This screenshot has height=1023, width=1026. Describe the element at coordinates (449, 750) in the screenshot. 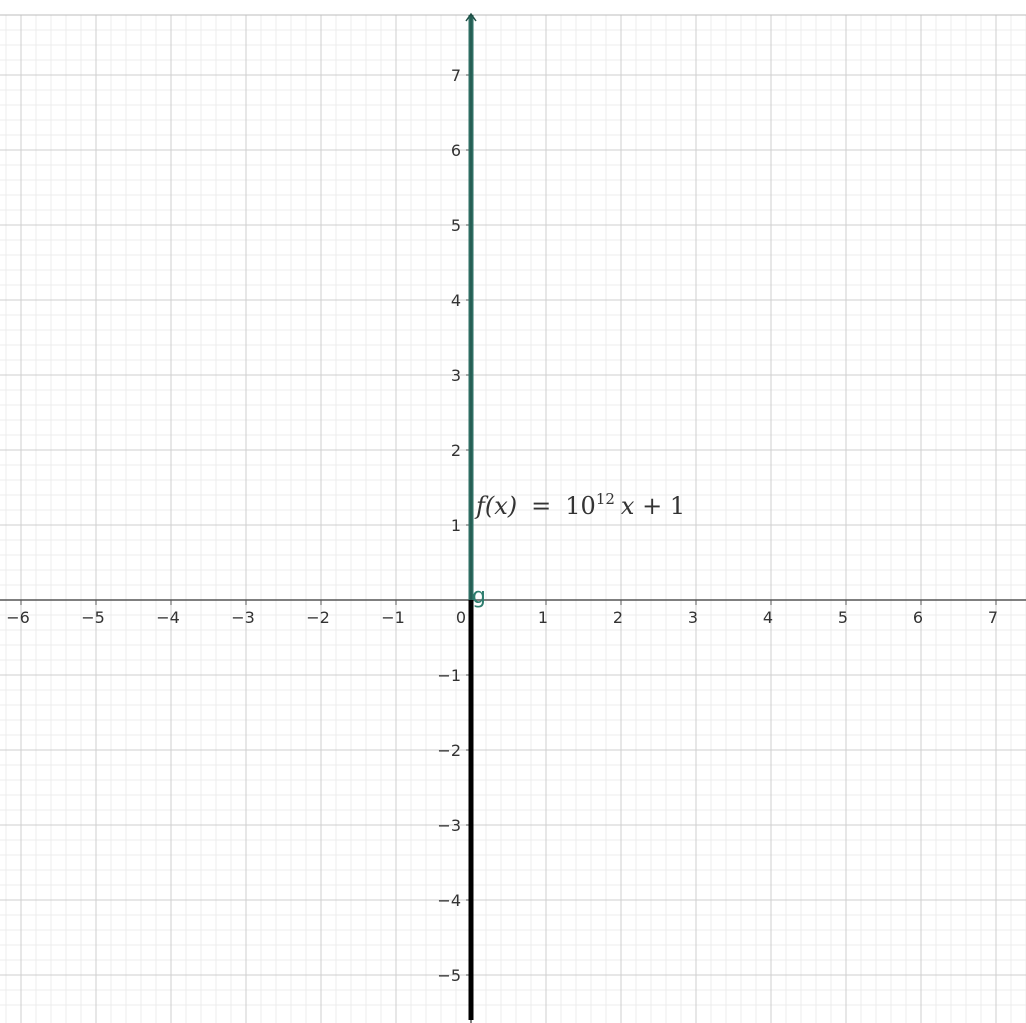

I see `y-tick-label: −2` at that location.